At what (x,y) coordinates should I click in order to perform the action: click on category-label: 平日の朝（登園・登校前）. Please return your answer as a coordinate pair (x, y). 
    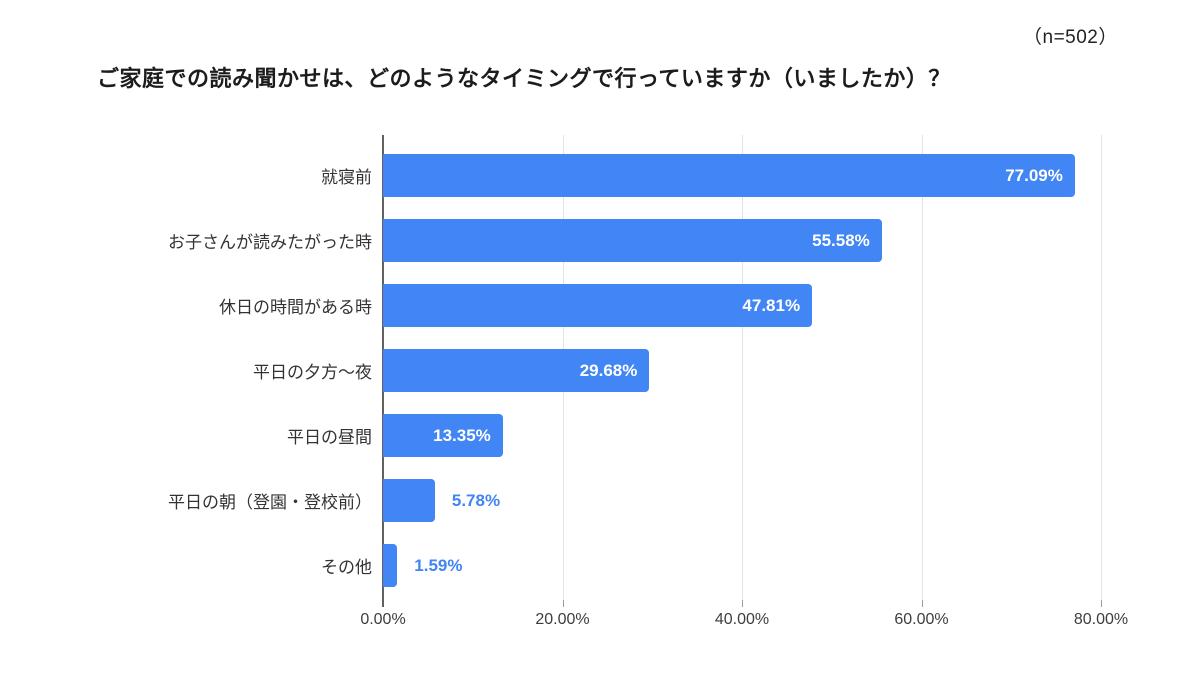
    Looking at the image, I should click on (270, 502).